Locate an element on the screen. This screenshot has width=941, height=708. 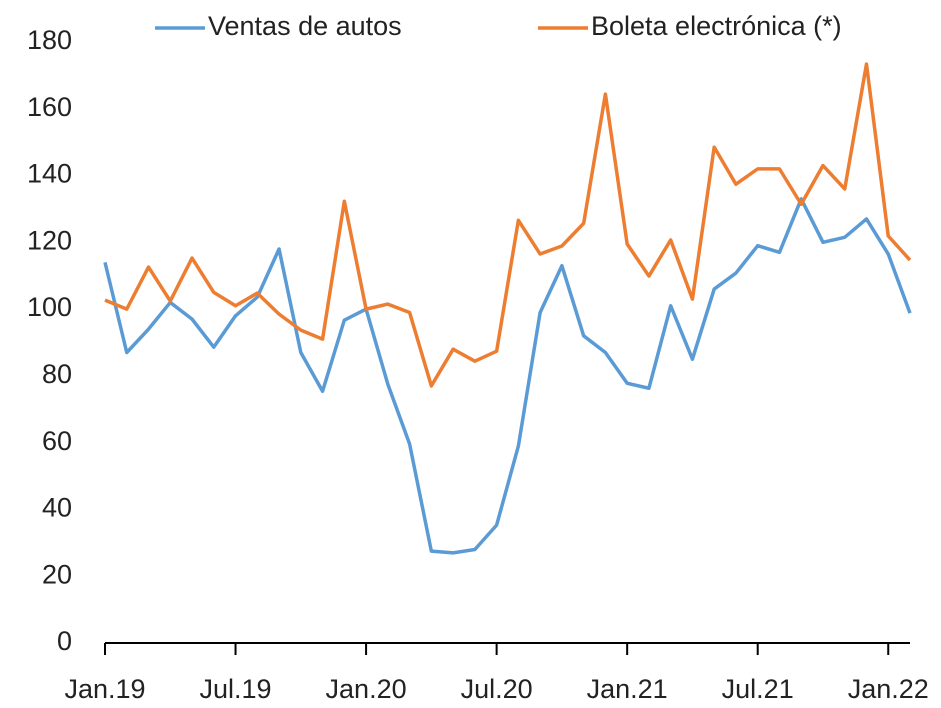
x-tick-label: Jul.19 is located at coordinates (236, 689).